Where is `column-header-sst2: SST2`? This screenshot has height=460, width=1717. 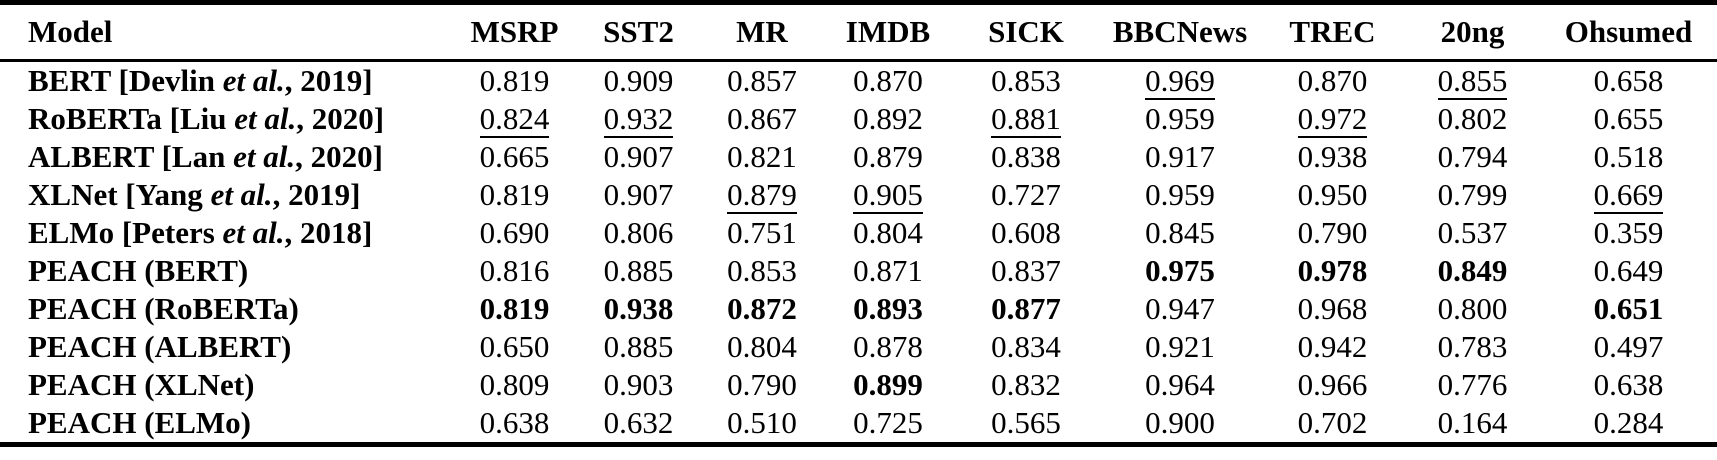
column-header-sst2: SST2 is located at coordinates (638, 32).